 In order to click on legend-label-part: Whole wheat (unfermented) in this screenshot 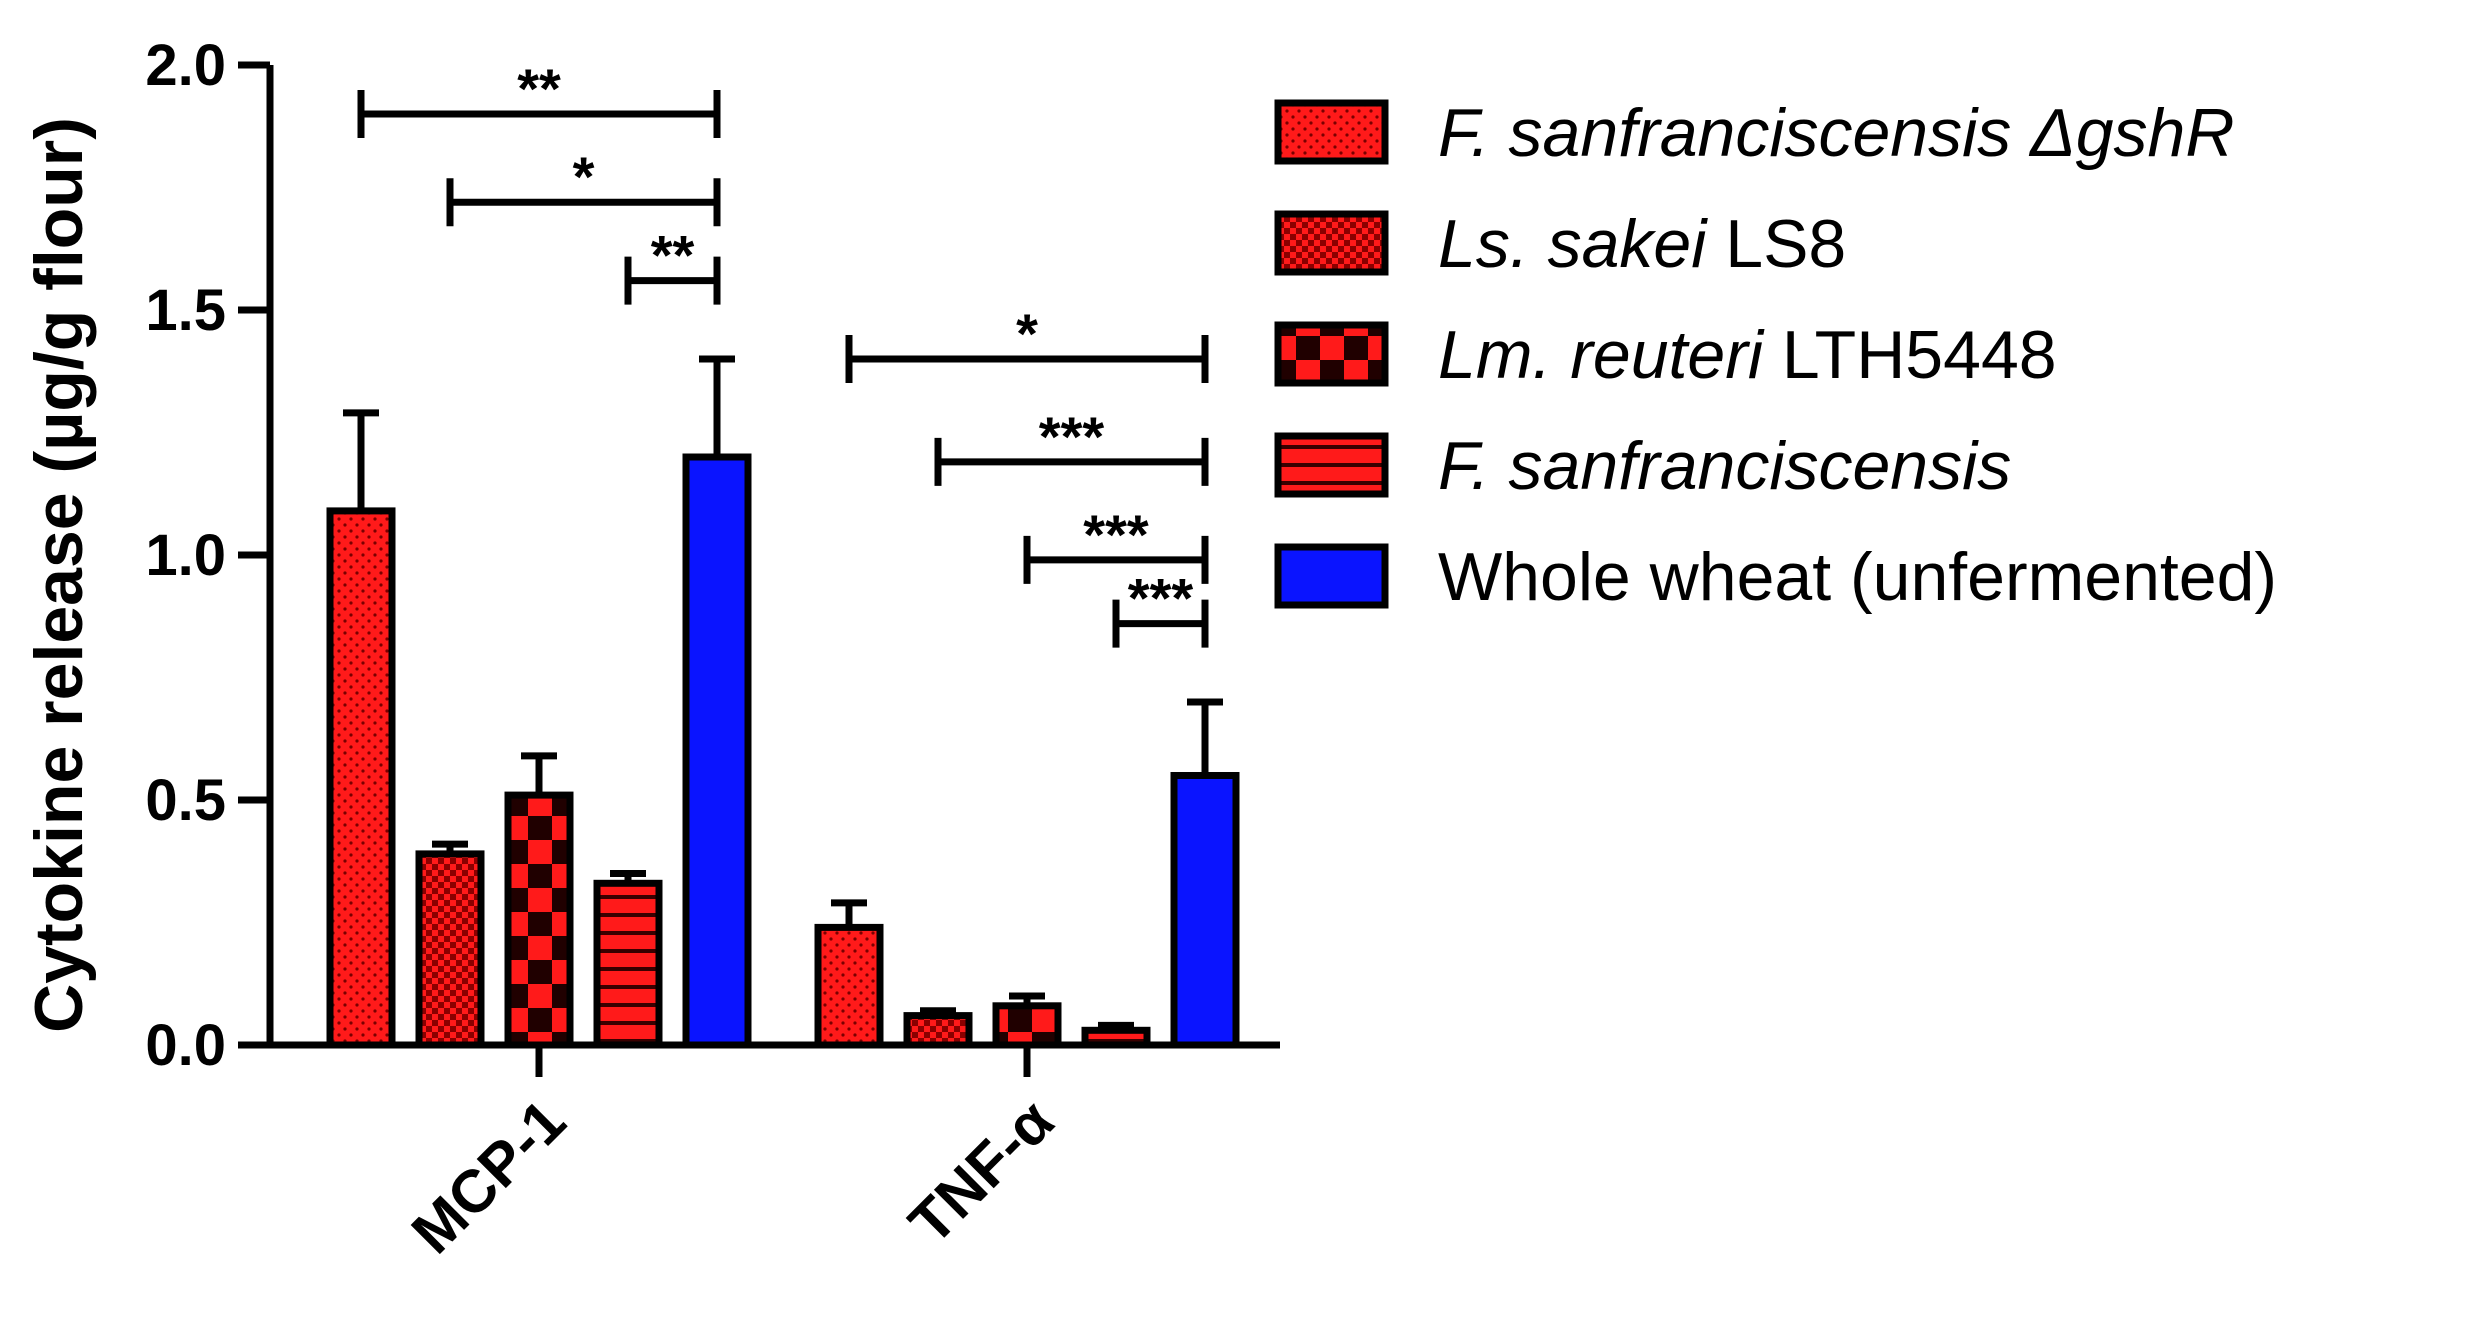, I will do `click(1857, 577)`.